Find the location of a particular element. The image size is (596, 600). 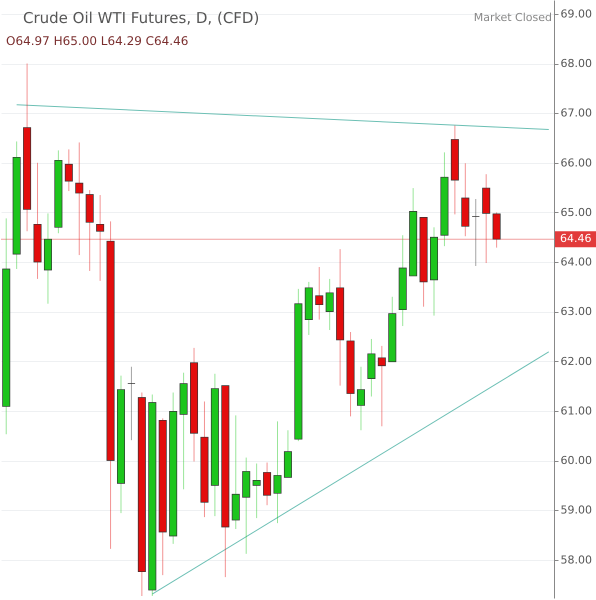

y-tick-label: 58.00 is located at coordinates (576, 559).